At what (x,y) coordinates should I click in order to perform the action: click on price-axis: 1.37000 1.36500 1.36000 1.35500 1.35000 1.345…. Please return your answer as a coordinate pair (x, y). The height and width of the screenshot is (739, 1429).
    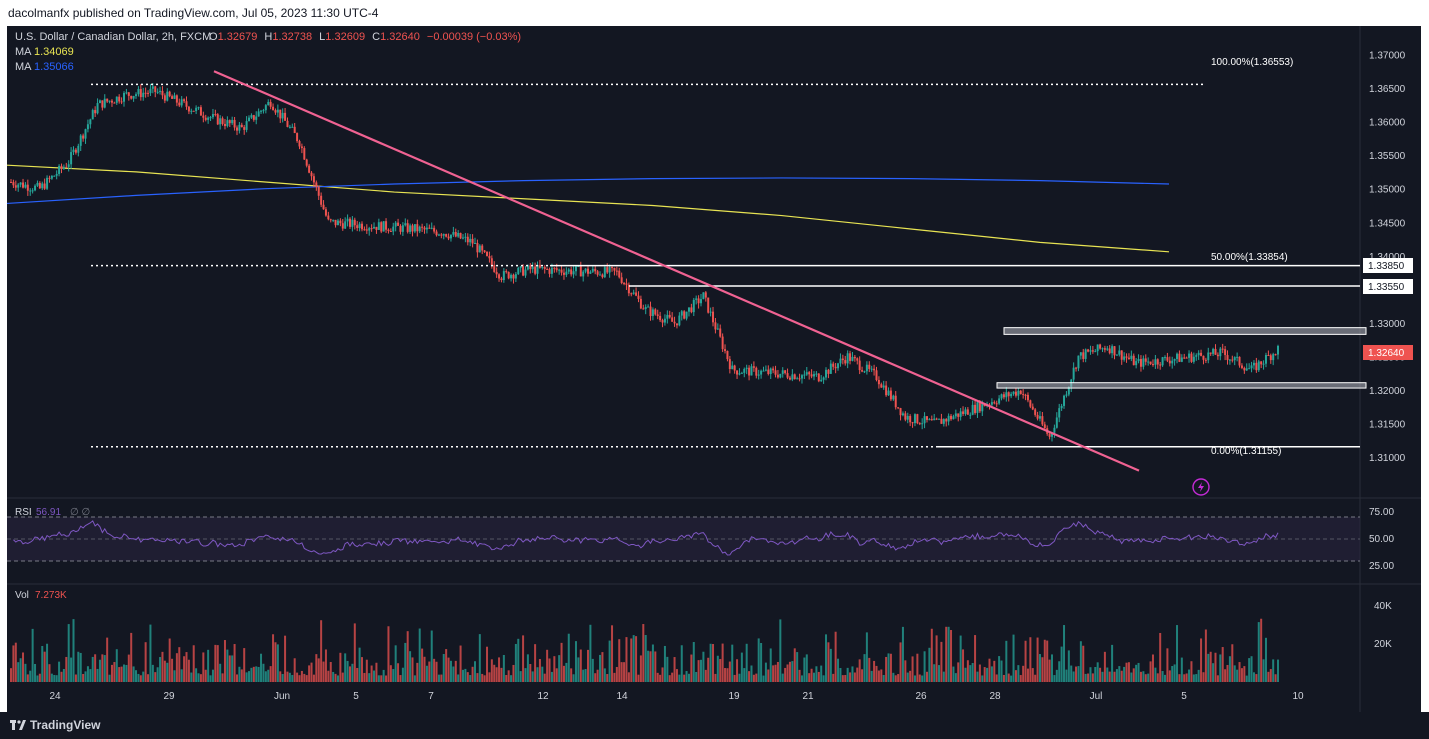
    Looking at the image, I should click on (1387, 257).